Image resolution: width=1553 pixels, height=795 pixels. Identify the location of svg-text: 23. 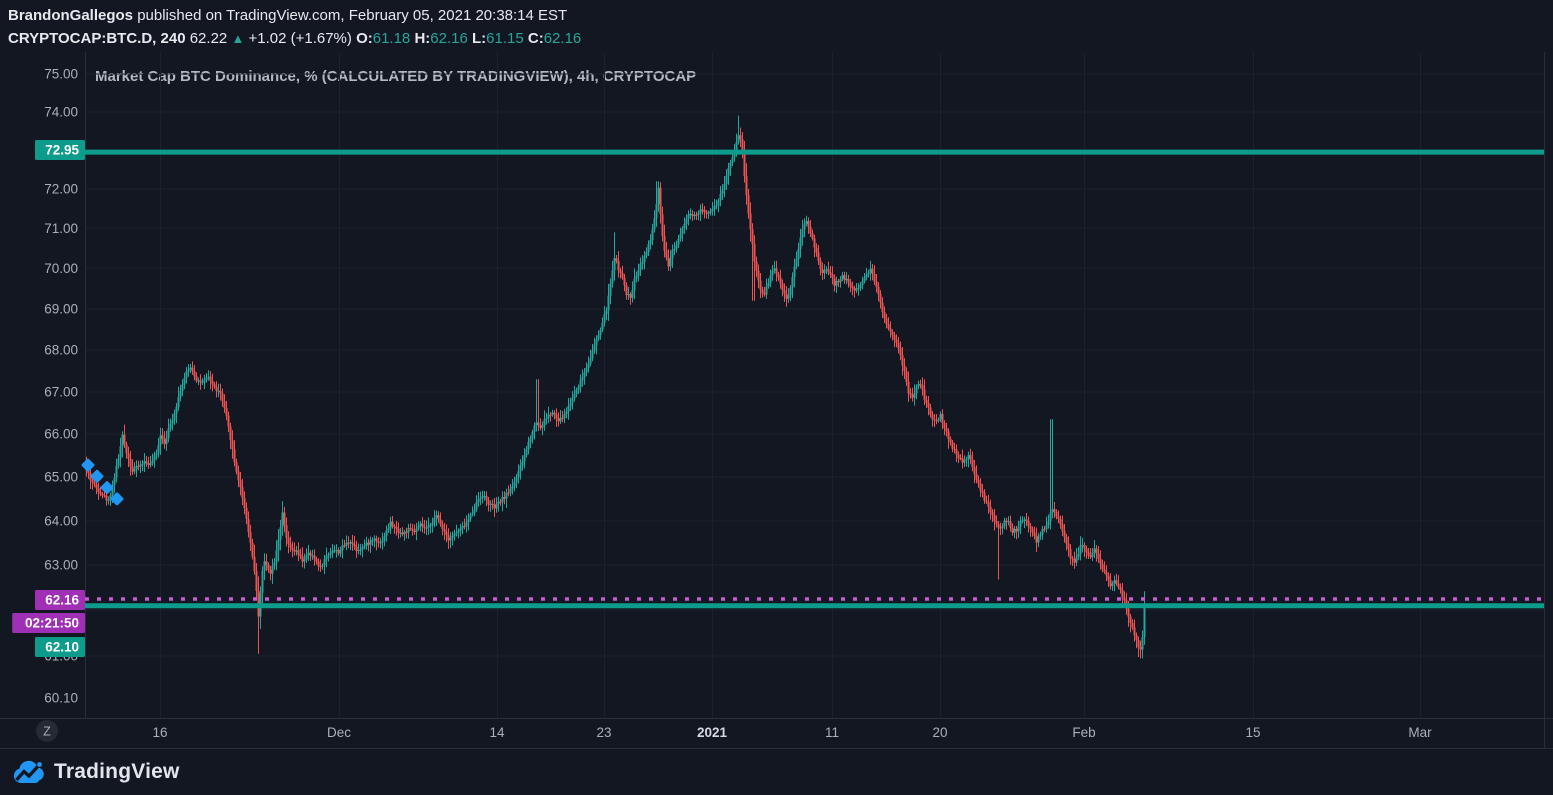
(603, 732).